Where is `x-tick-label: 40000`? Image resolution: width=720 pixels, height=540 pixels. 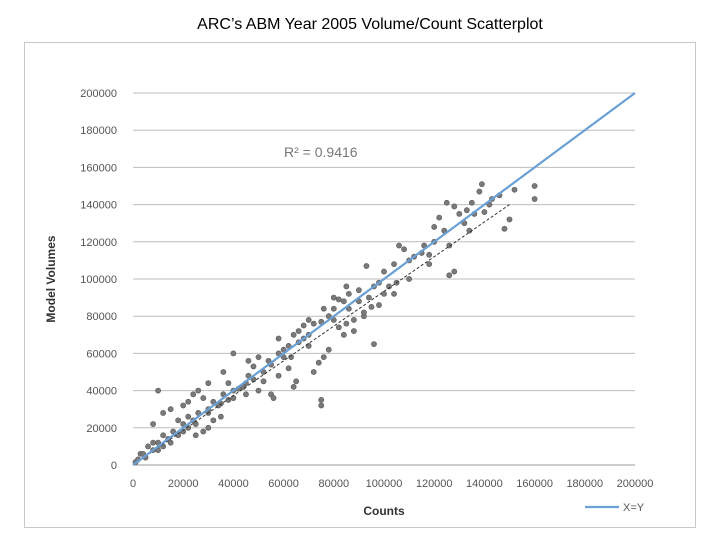 x-tick-label: 40000 is located at coordinates (233, 484).